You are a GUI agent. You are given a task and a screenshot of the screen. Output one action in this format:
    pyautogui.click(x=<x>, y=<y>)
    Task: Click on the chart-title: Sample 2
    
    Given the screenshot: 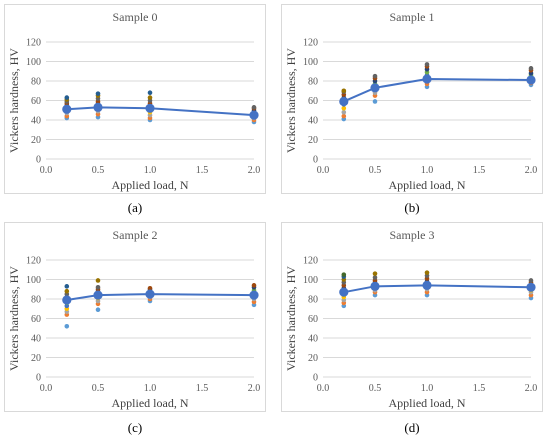 What is the action you would take?
    pyautogui.click(x=135, y=235)
    